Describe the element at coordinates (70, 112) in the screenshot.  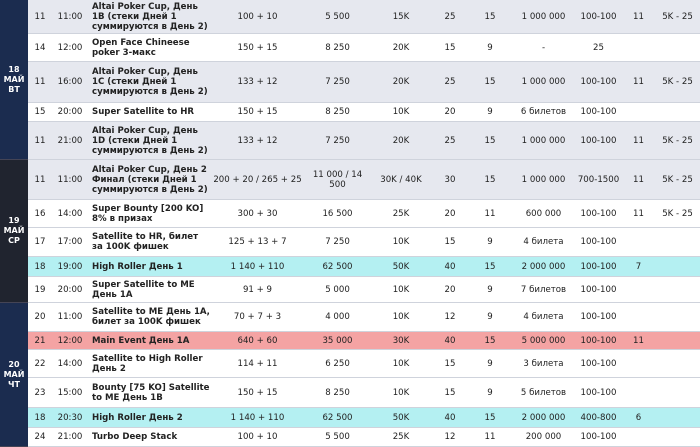
I see `time-cell: 20:00` at that location.